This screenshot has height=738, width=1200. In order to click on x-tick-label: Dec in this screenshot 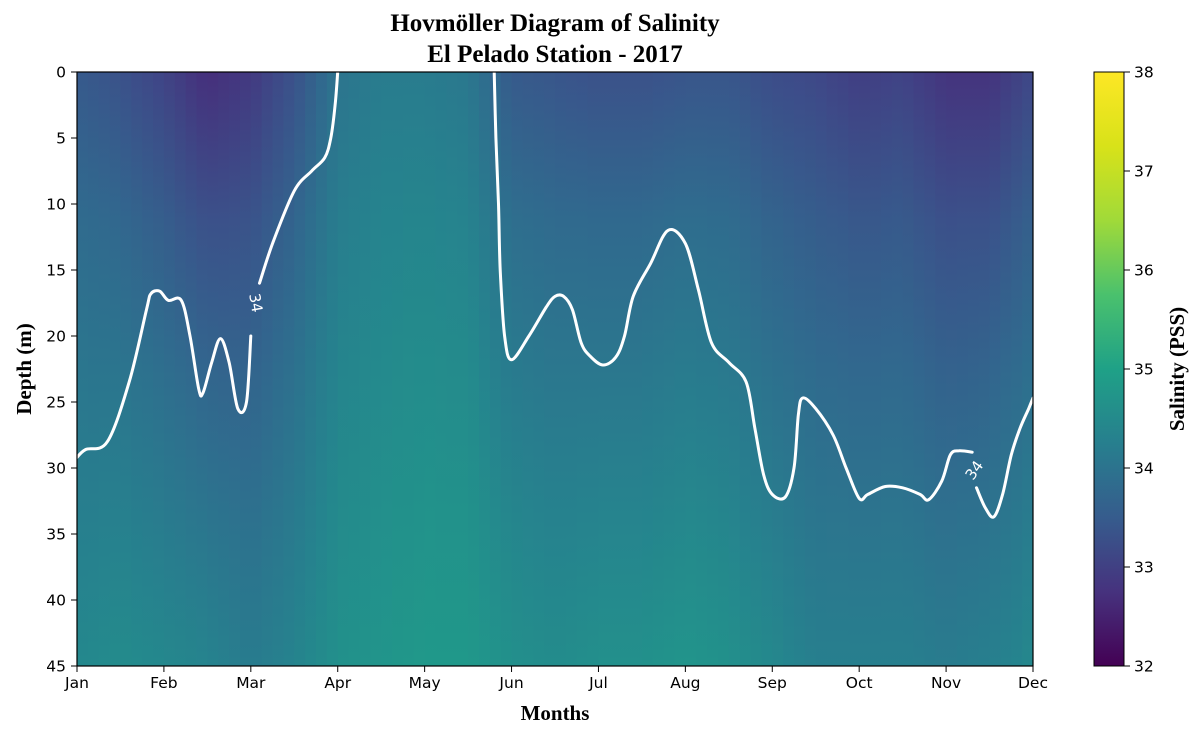, I will do `click(1033, 683)`.